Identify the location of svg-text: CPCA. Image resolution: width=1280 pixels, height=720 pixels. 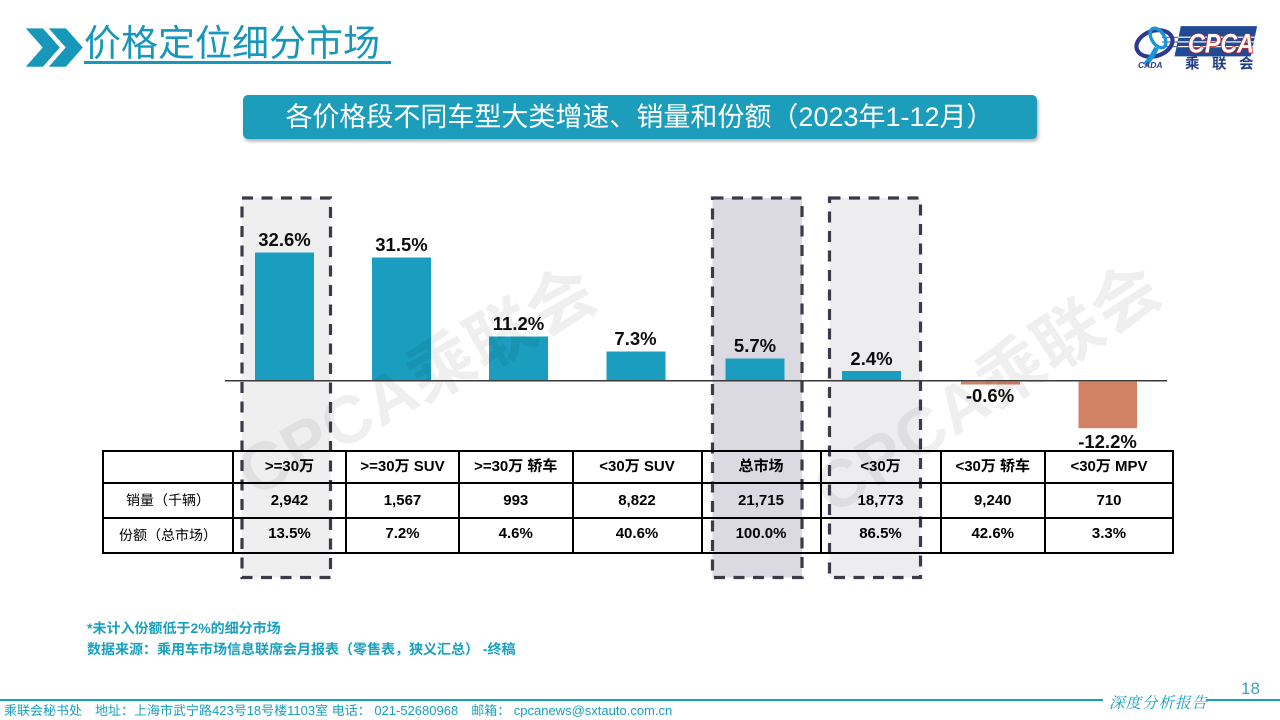
(1221, 44).